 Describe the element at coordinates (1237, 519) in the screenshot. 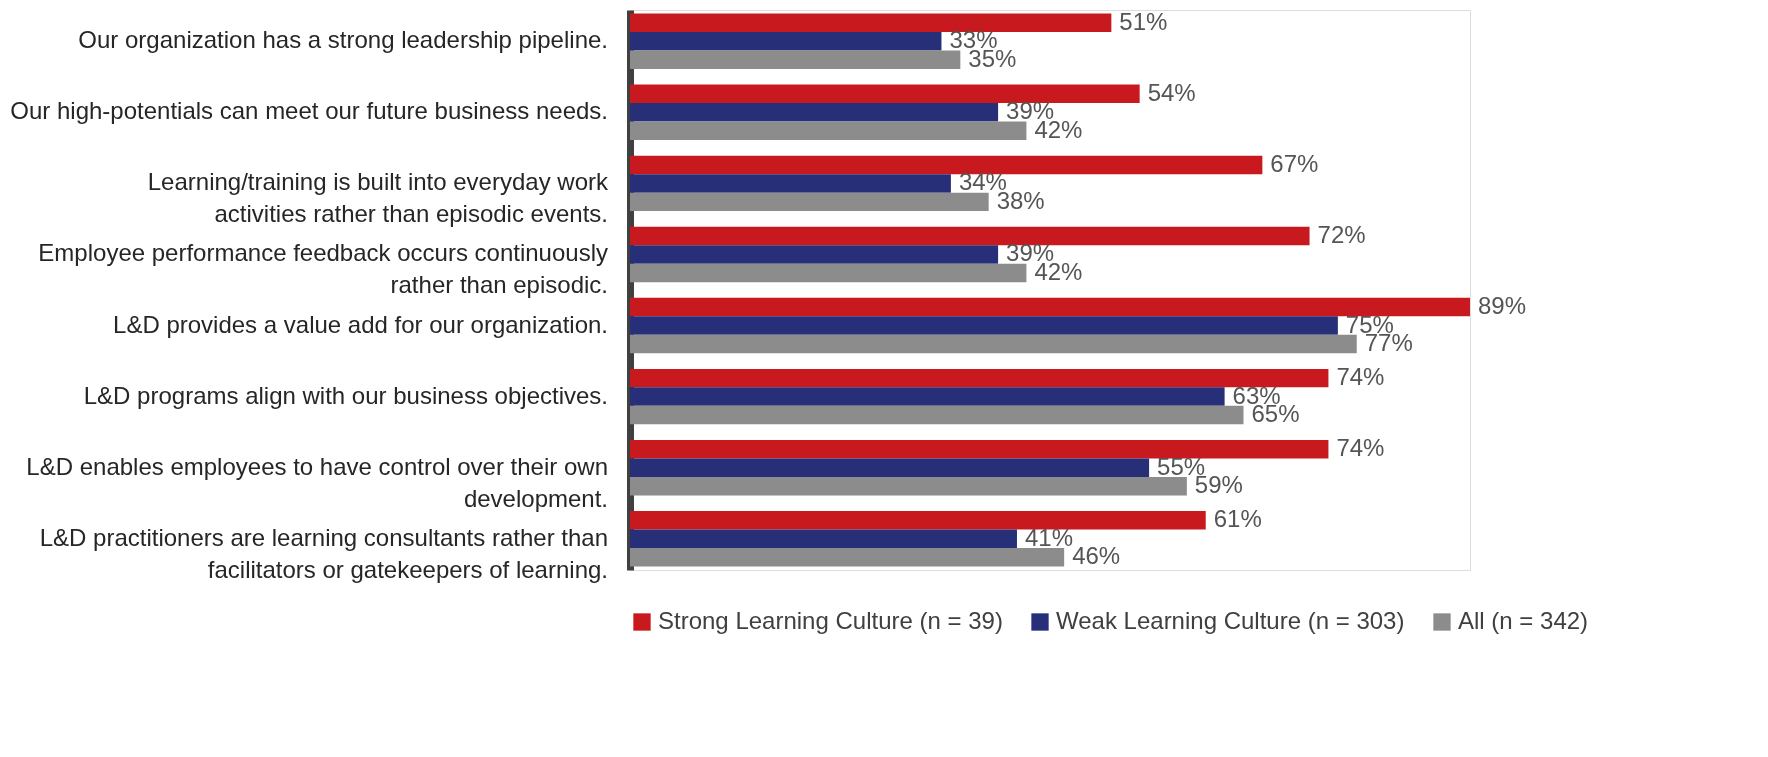

I see `data-label: 61%` at that location.